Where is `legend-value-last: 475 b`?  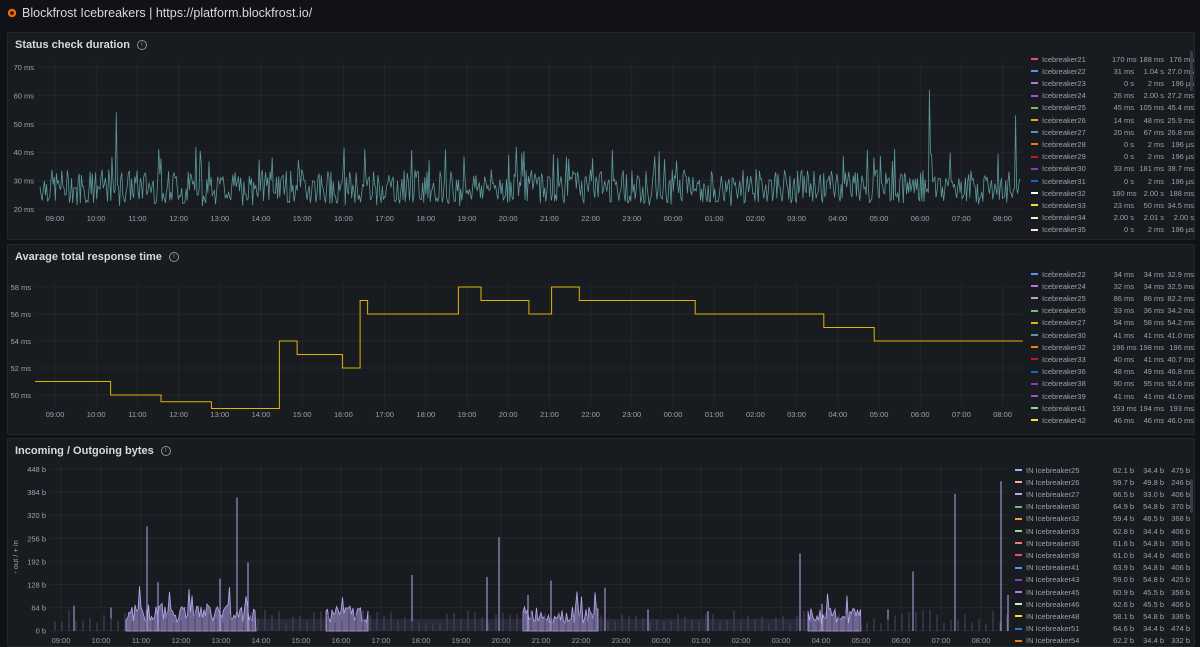
legend-value-last: 475 b is located at coordinates (1180, 470).